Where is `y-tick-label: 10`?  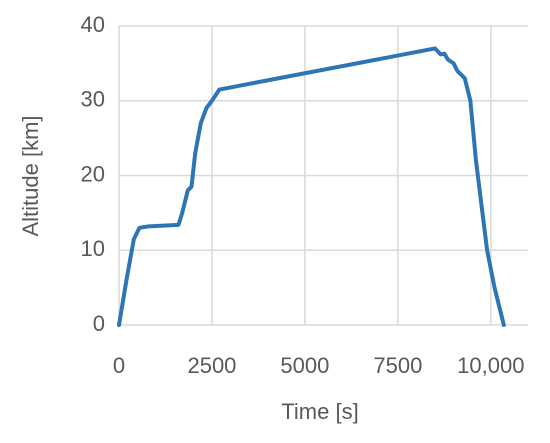
y-tick-label: 10 is located at coordinates (93, 248).